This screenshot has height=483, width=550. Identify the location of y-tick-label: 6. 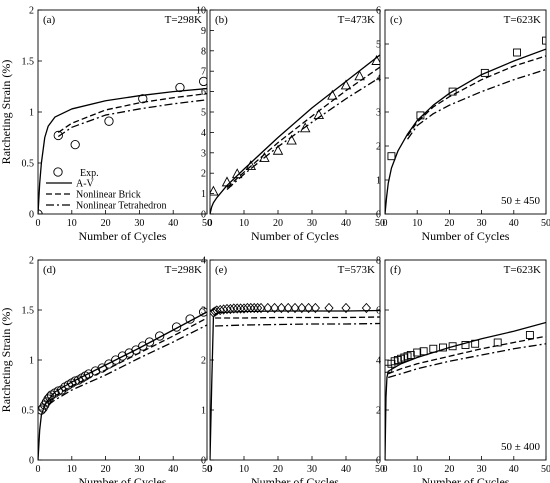
(378, 11).